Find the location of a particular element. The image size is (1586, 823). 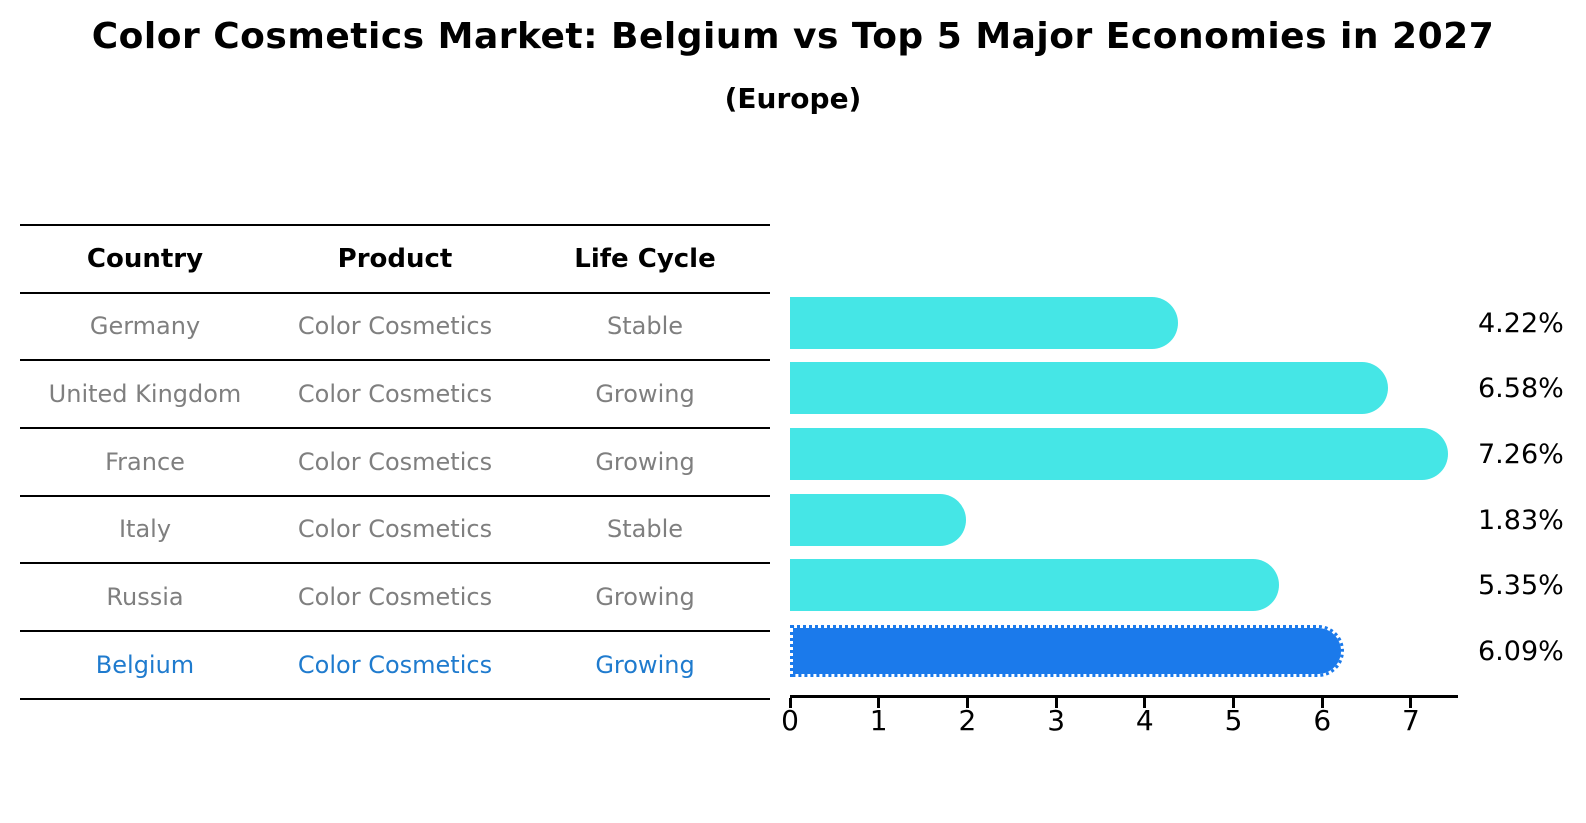

table-header-cell: Product is located at coordinates (395, 258).